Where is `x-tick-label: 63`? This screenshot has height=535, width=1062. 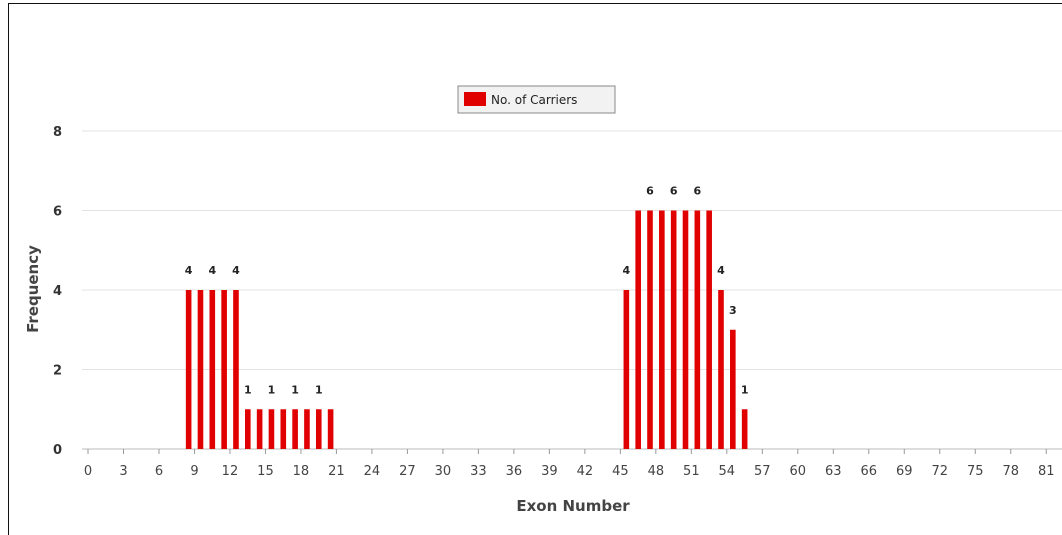 x-tick-label: 63 is located at coordinates (833, 471).